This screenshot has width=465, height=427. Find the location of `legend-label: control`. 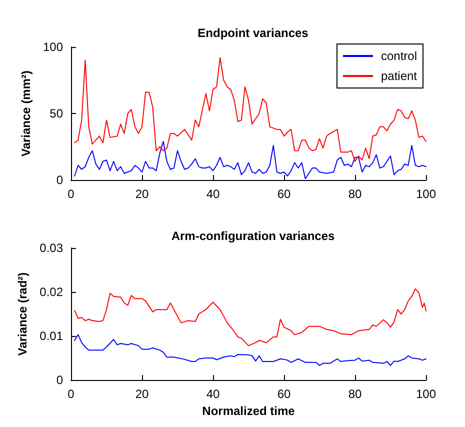

legend-label: control is located at coordinates (398, 56).